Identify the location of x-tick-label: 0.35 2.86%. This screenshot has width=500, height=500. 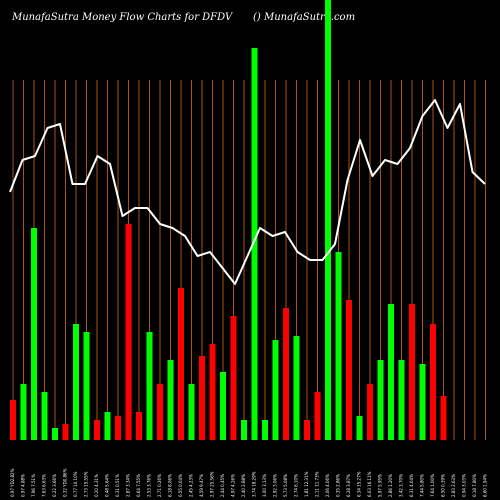
(338, 485).